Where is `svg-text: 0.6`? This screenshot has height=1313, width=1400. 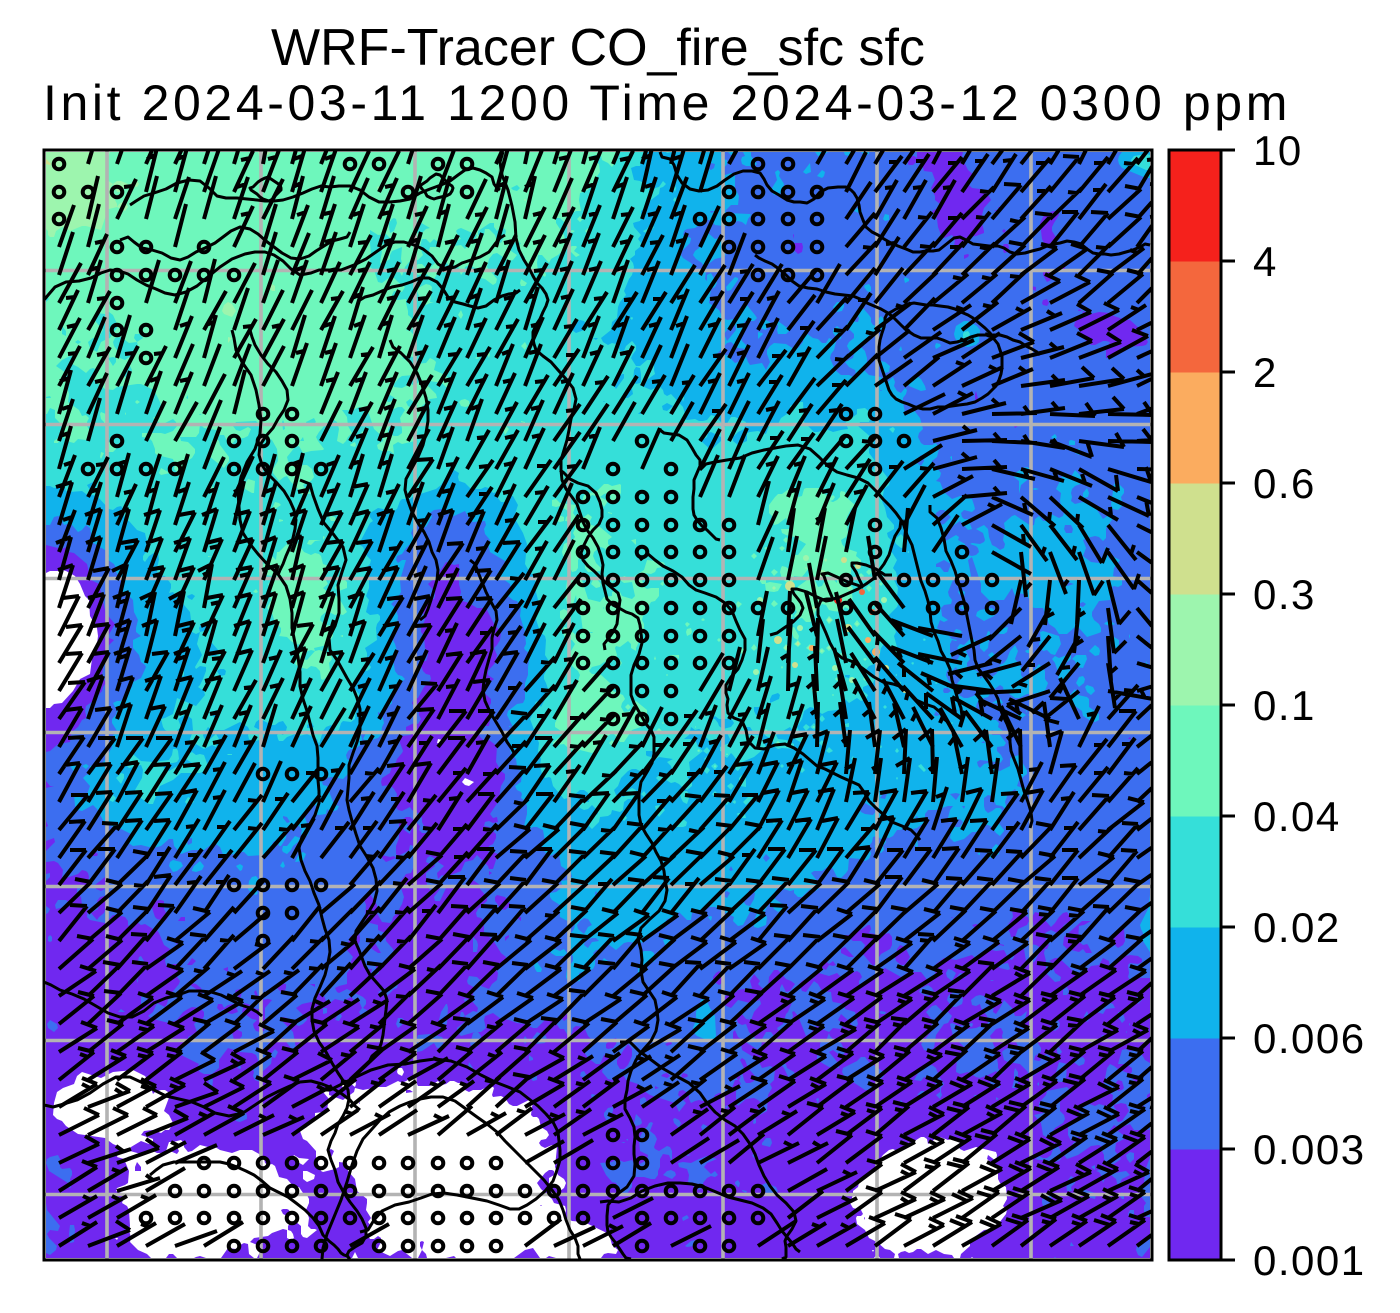
svg-text: 0.6 is located at coordinates (1284, 483).